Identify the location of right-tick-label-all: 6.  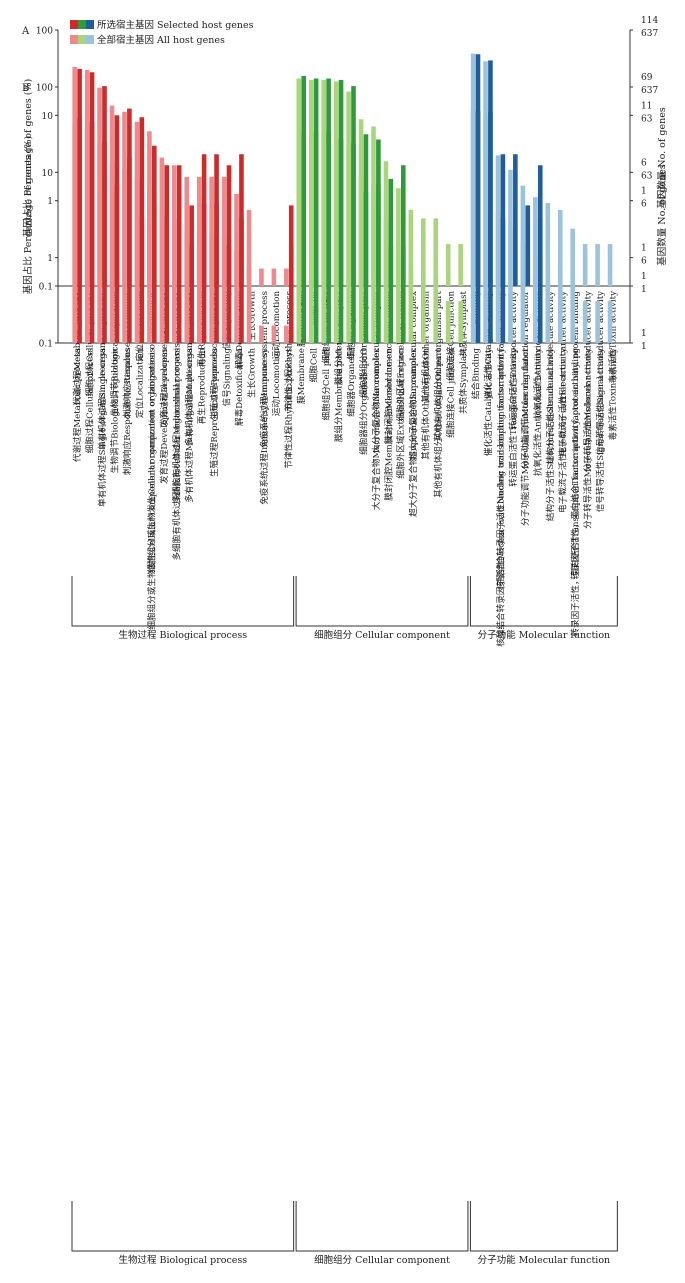
(644, 262).